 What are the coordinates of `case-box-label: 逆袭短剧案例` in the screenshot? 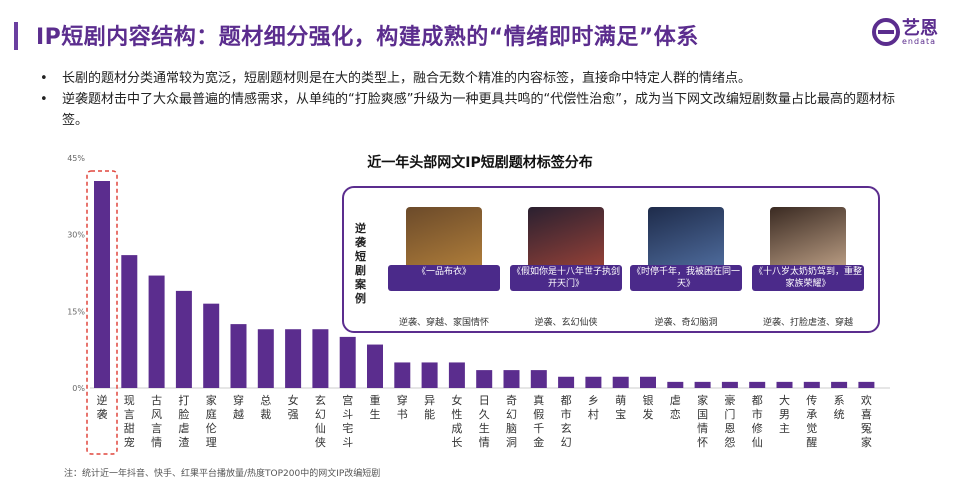 It's located at (360, 263).